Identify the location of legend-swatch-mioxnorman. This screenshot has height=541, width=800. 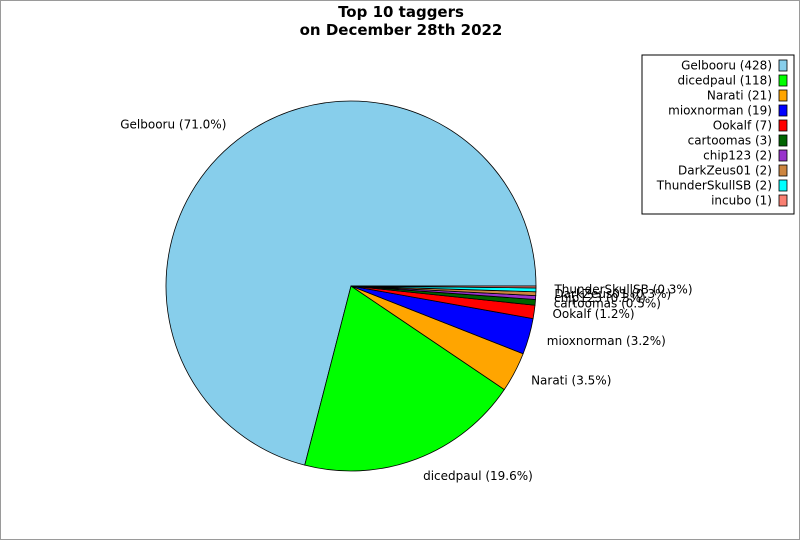
(783, 110).